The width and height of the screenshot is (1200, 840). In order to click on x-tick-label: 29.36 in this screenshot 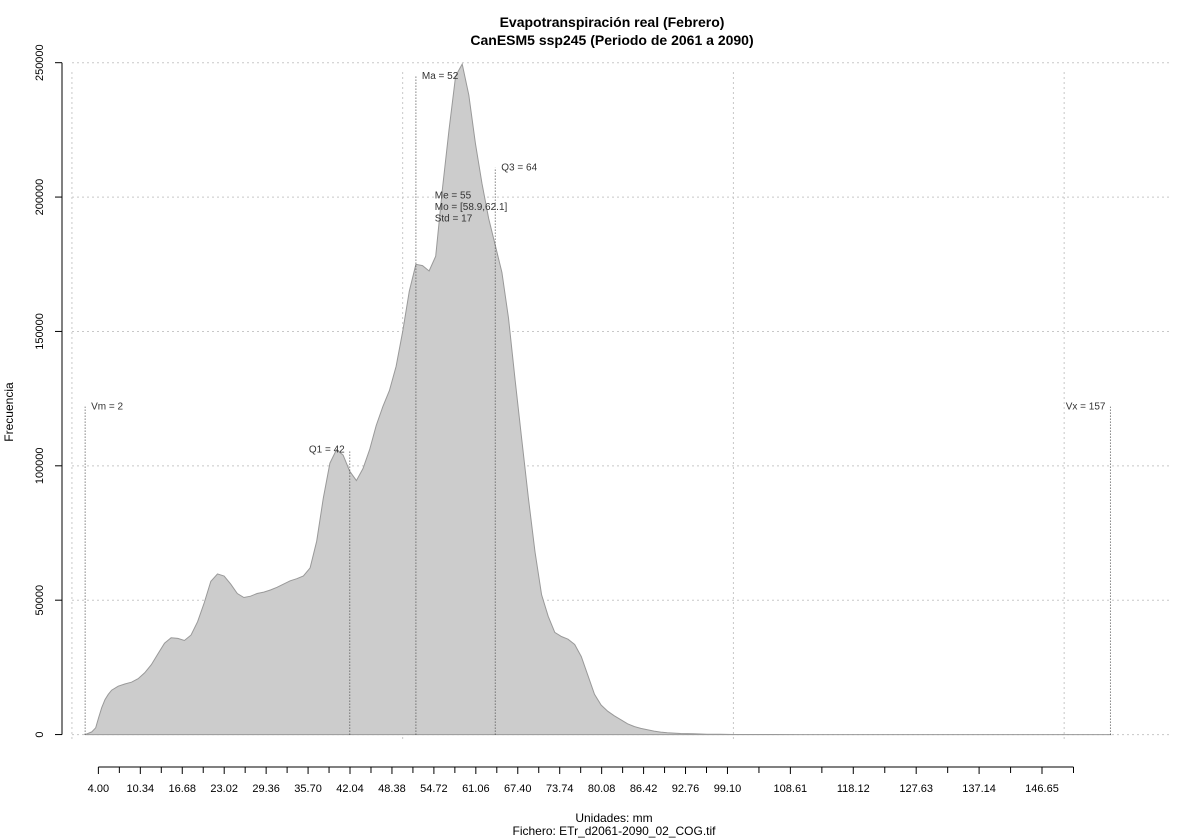, I will do `click(266, 789)`.